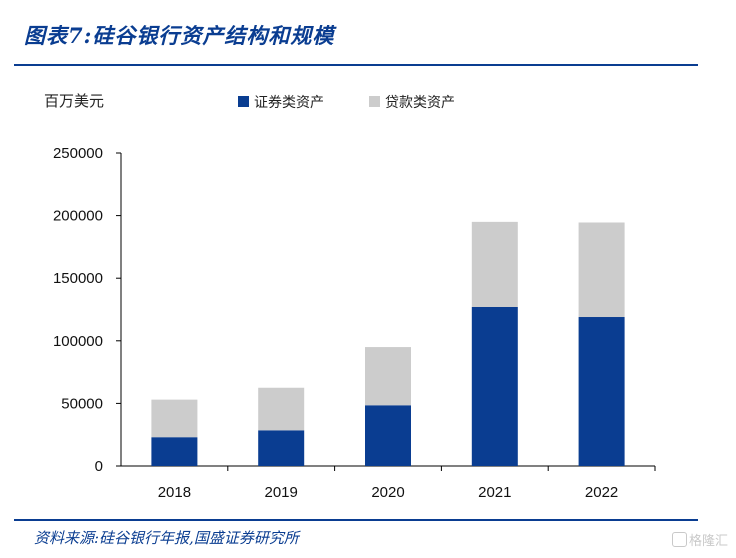  What do you see at coordinates (388, 435) in the screenshot?
I see `bar-securities-2020` at bounding box center [388, 435].